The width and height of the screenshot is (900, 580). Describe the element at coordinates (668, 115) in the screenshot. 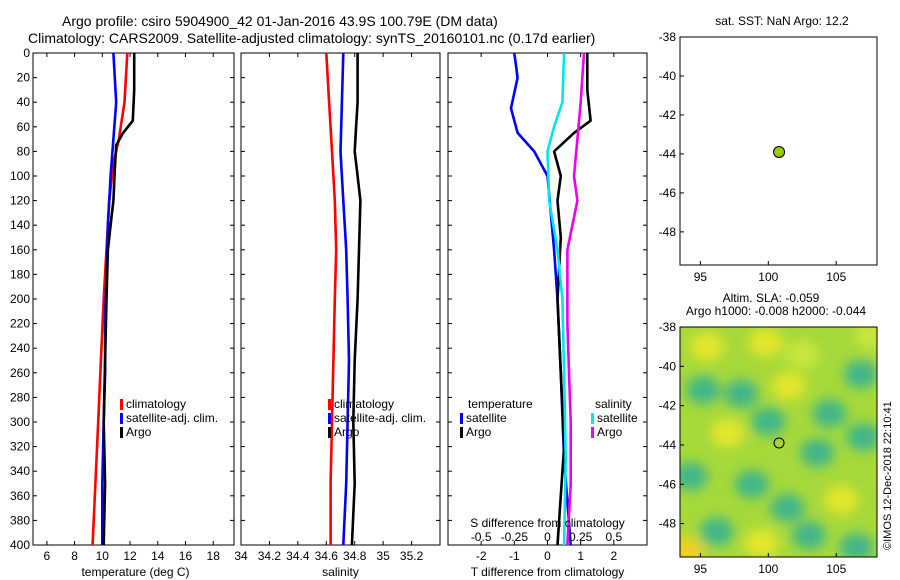

I see `sst_map-ytick-label: -42` at that location.